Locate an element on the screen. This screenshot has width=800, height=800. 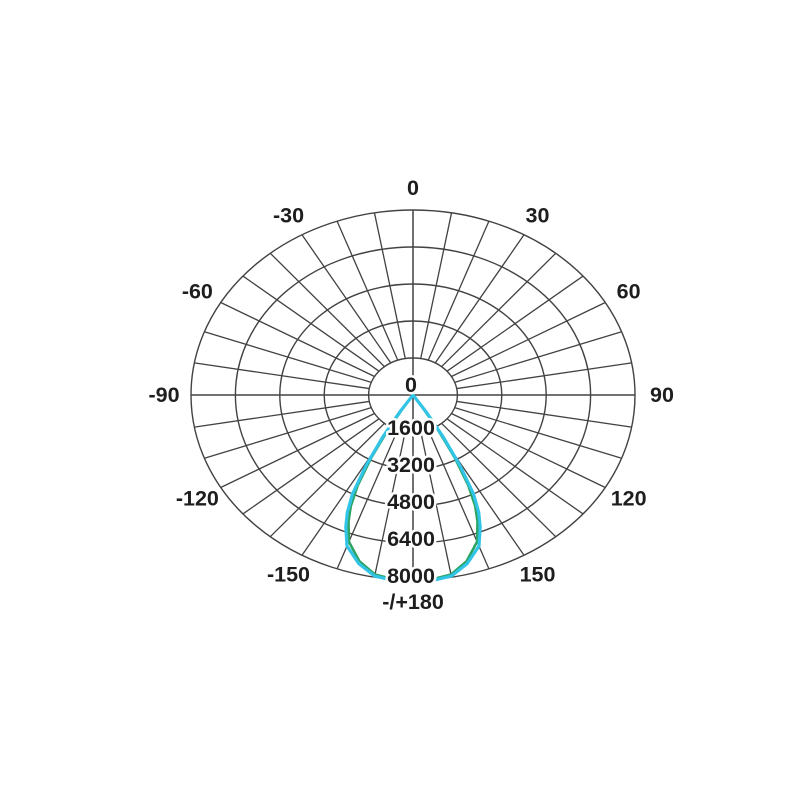
angular-label: -60 is located at coordinates (197, 292).